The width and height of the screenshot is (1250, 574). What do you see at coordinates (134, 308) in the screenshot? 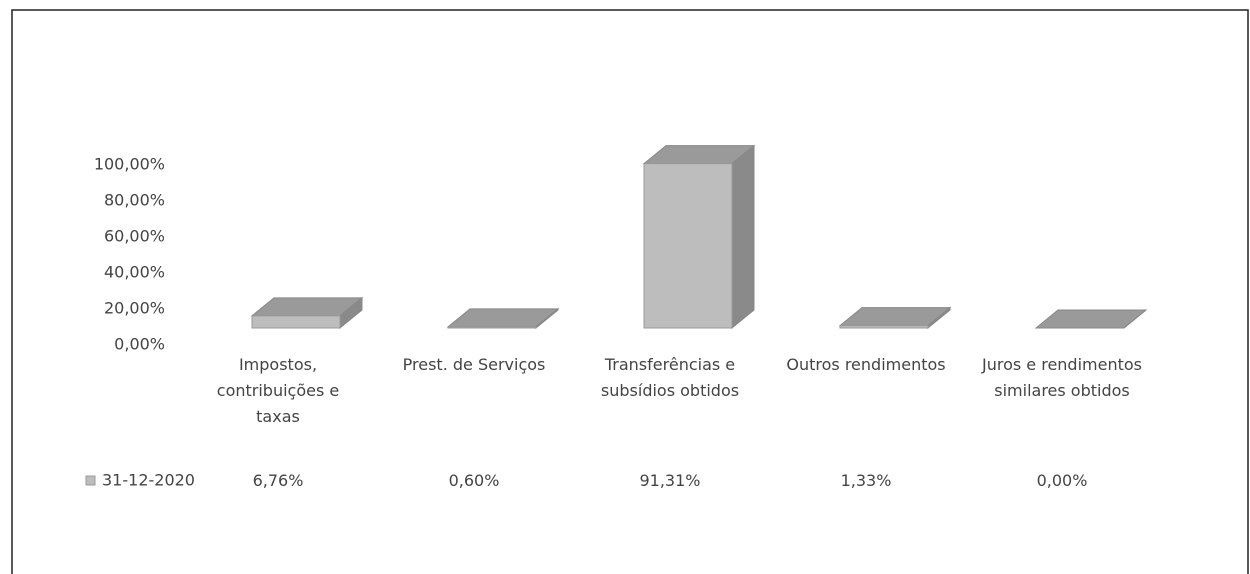
I see `y-tick-label: 20,00%` at bounding box center [134, 308].